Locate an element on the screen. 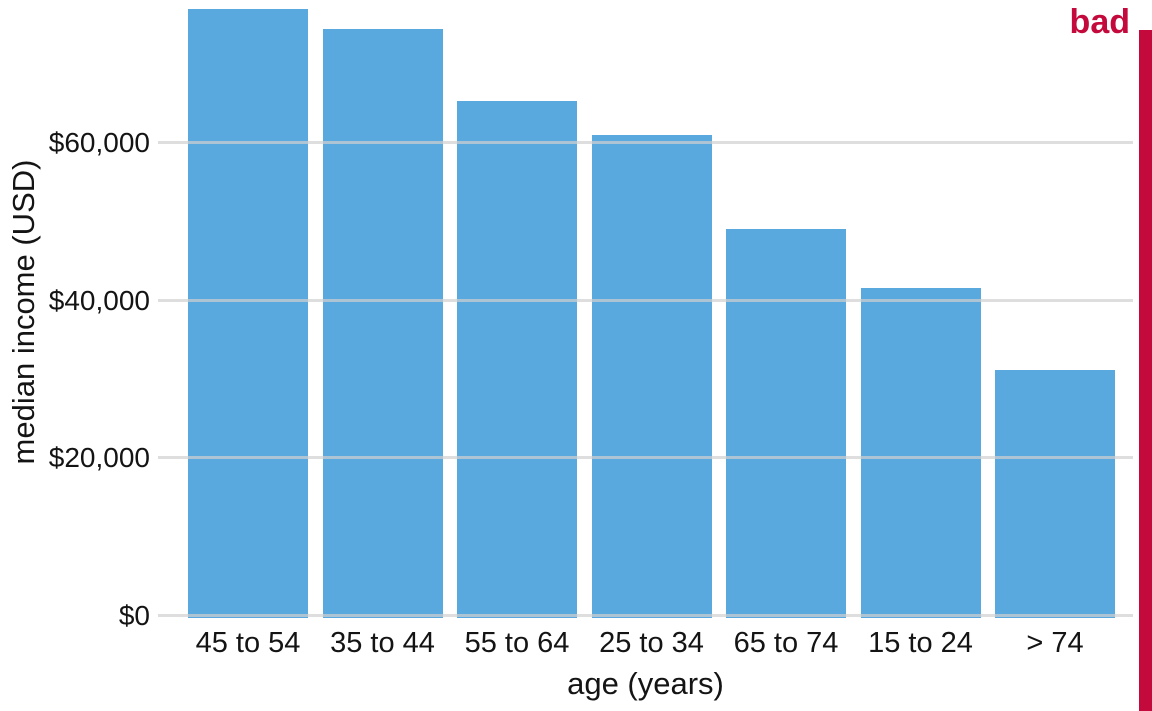  x-tick-label->-74: > 74 is located at coordinates (1055, 643).